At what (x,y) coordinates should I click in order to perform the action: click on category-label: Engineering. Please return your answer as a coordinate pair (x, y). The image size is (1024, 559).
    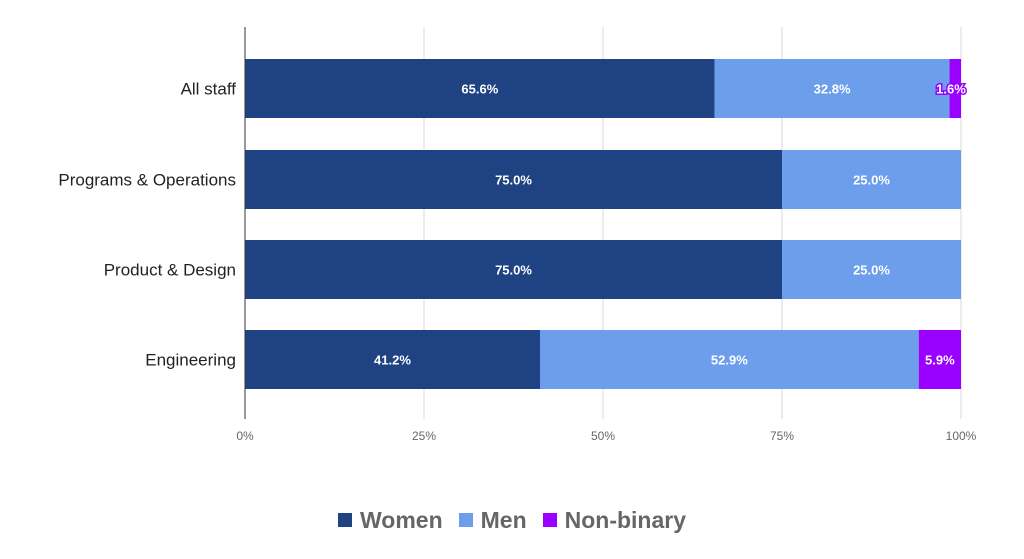
    Looking at the image, I should click on (190, 360).